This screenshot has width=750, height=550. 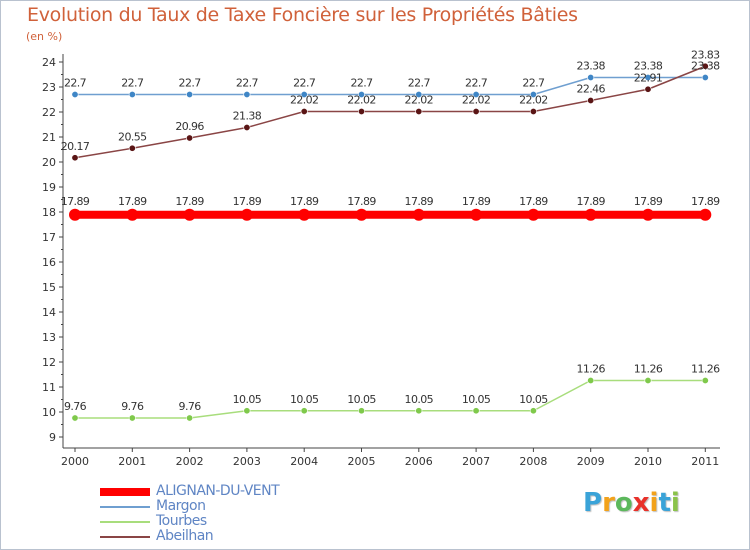 I want to click on logo-letter: P, so click(x=593, y=503).